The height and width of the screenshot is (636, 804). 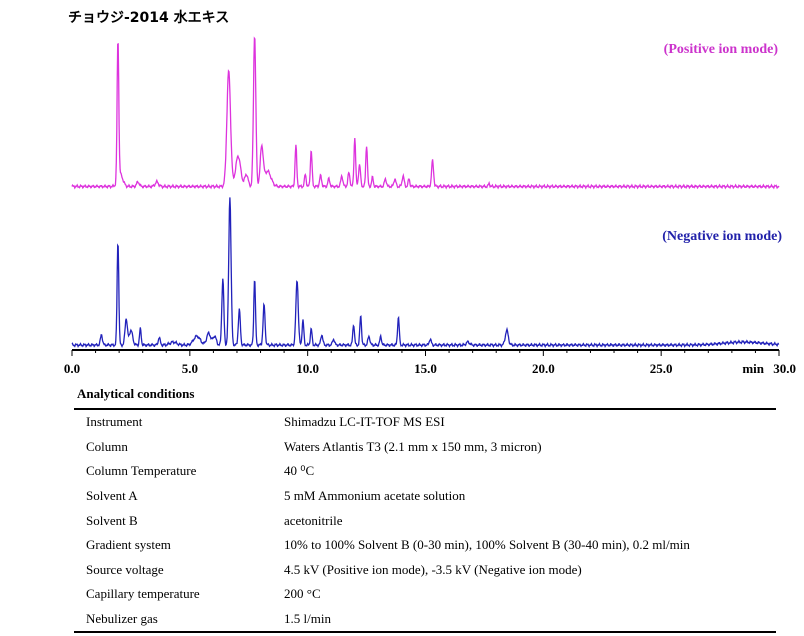 What do you see at coordinates (302, 594) in the screenshot?
I see `condition-value: 200 °C` at bounding box center [302, 594].